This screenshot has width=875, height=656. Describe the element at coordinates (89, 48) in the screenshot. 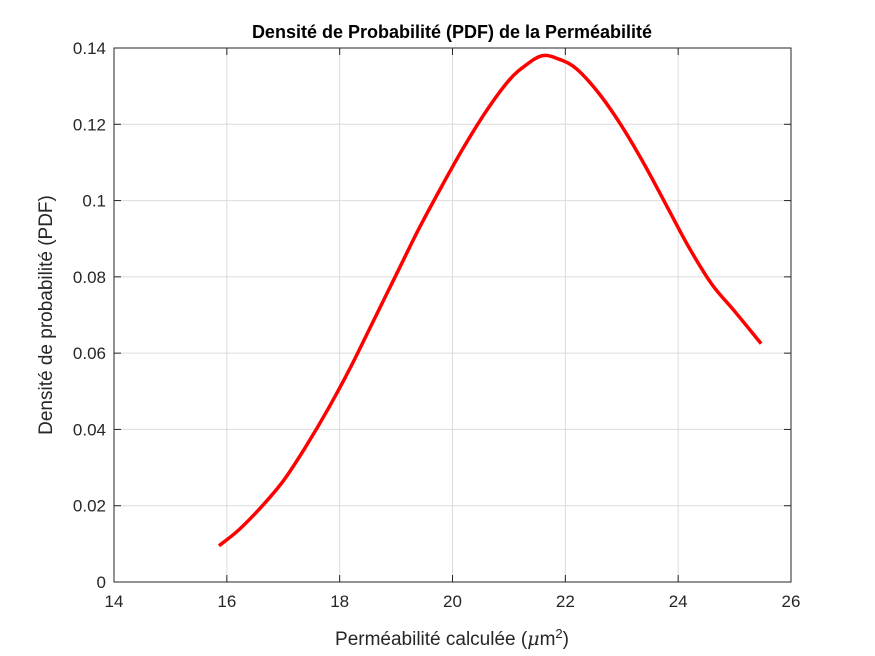

I see `y-tick-label: 0.14` at that location.